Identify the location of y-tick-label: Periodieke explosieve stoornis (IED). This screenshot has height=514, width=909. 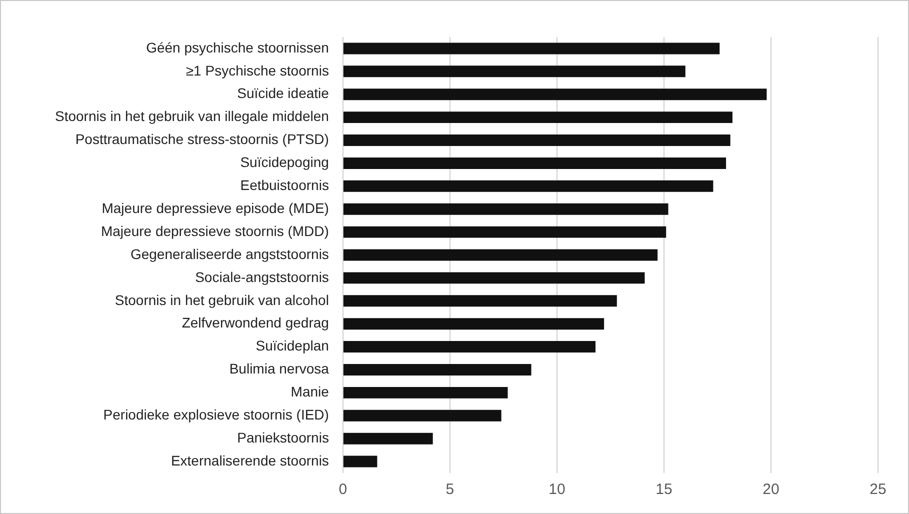
(216, 414).